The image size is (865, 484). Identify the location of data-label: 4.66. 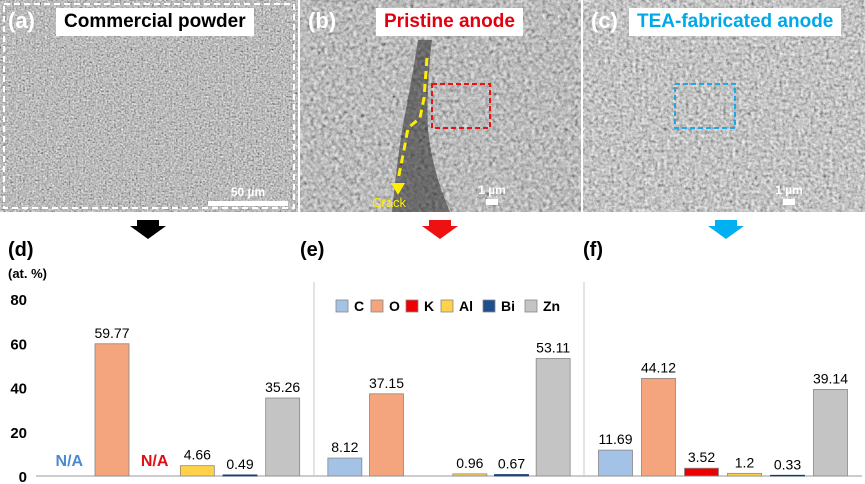
(197, 455).